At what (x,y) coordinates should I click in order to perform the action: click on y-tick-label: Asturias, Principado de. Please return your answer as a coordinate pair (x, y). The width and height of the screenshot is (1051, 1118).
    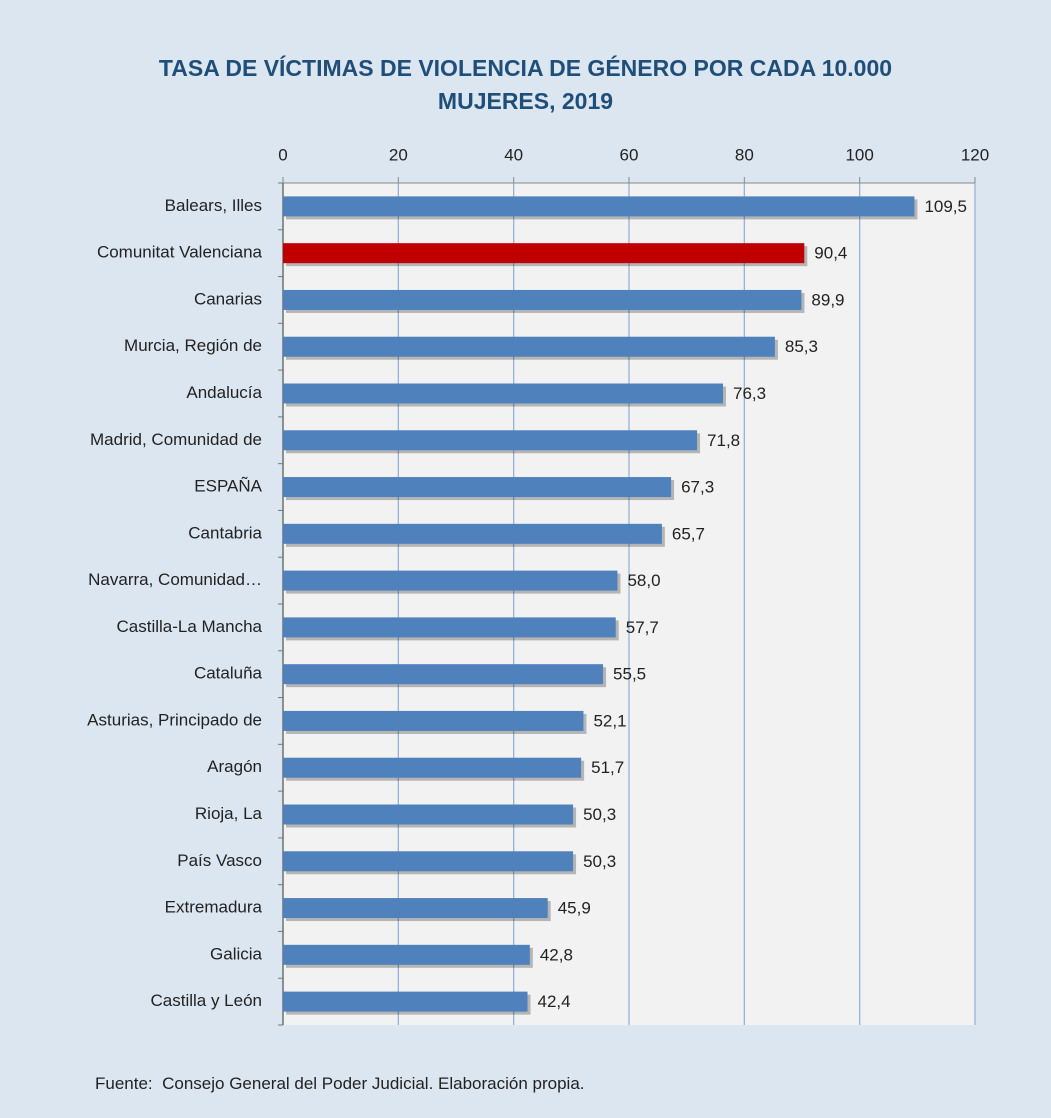
    Looking at the image, I should click on (174, 719).